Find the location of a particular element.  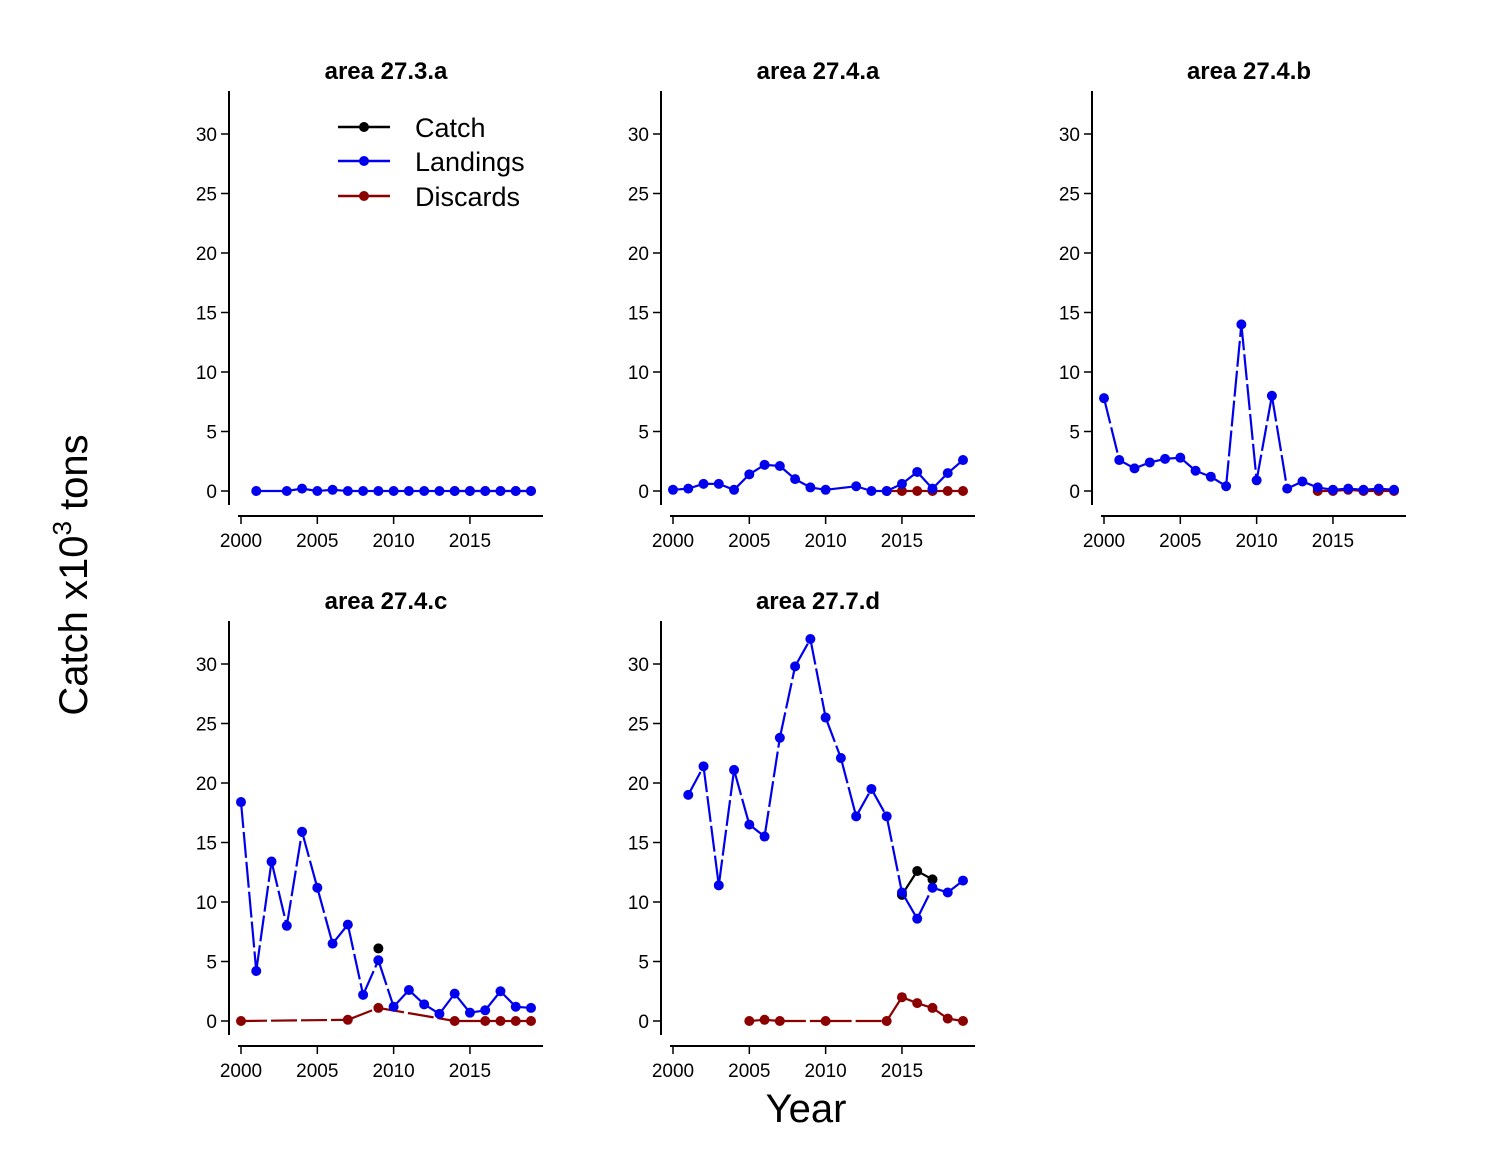

panel-area-27-4-c-landings-point-2014 is located at coordinates (454, 993).